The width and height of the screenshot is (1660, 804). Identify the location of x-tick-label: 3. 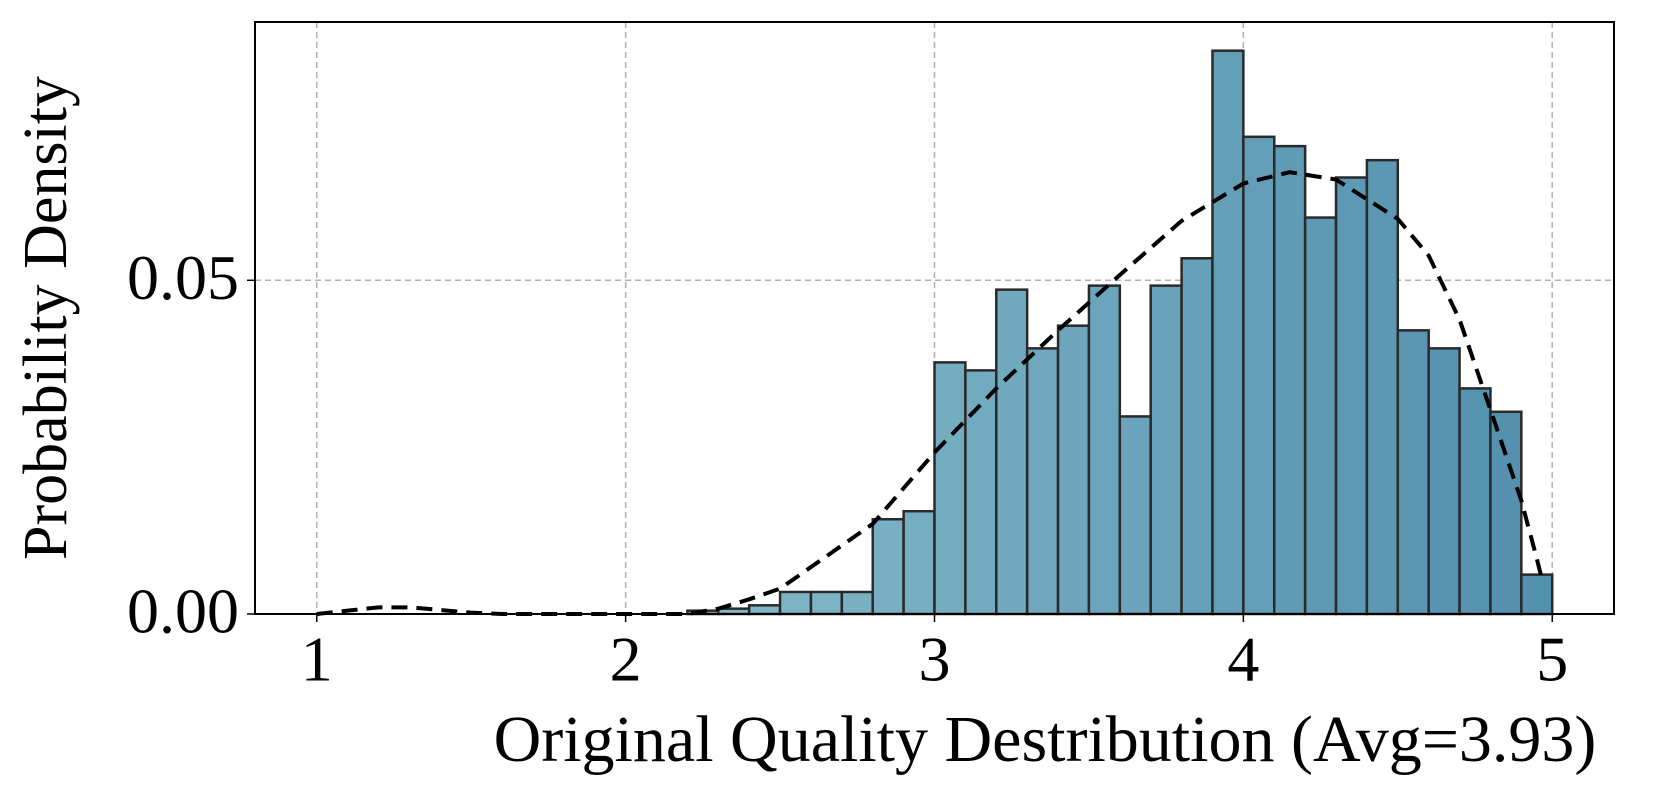
(935, 659).